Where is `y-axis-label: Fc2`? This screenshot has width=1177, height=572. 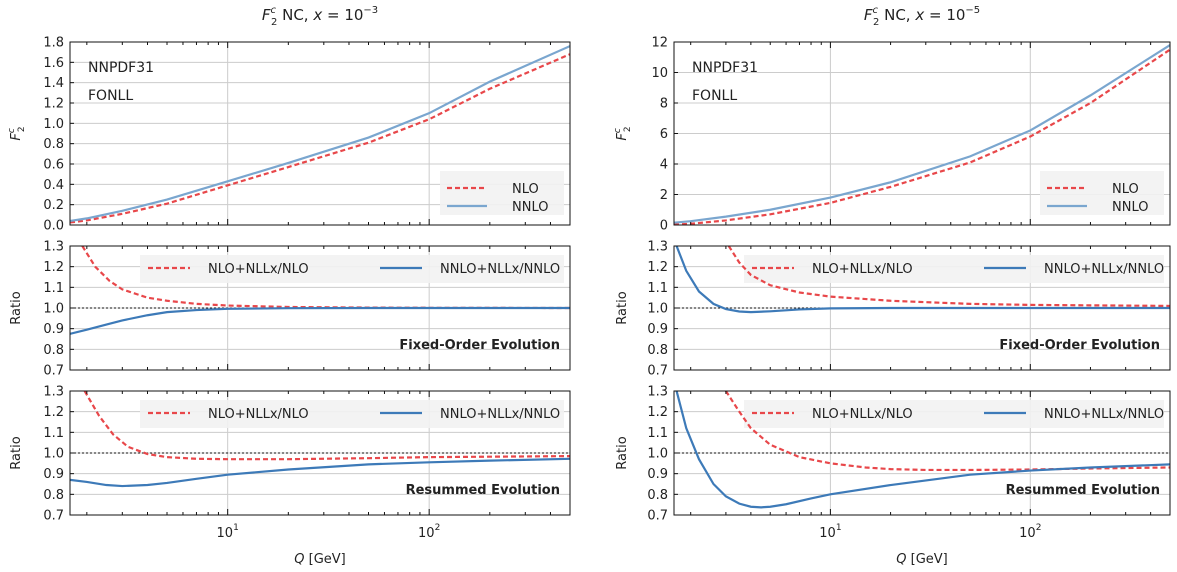
y-axis-label: Fc2 is located at coordinates (623, 133).